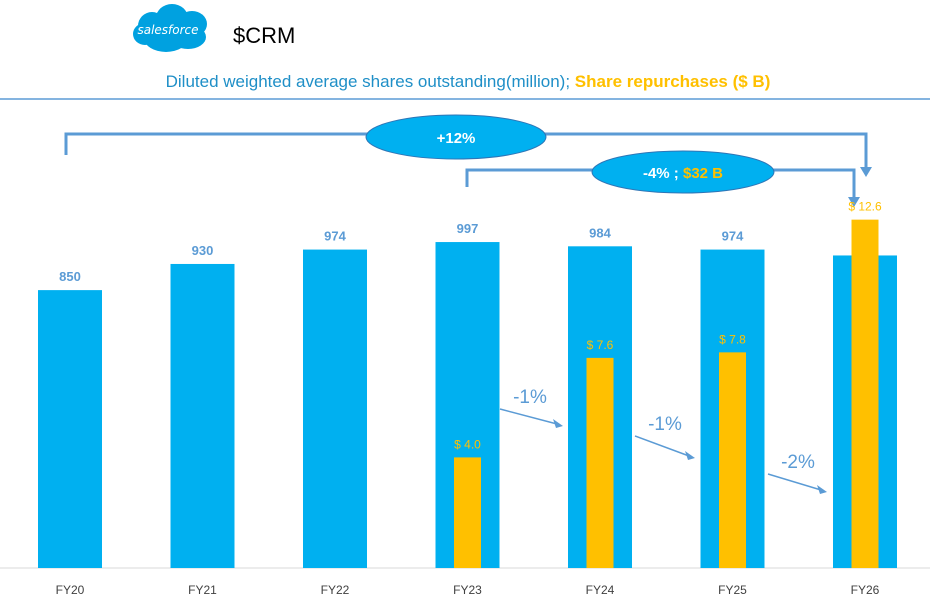  Describe the element at coordinates (264, 35) in the screenshot. I see `ticker-title: $CRM` at that location.